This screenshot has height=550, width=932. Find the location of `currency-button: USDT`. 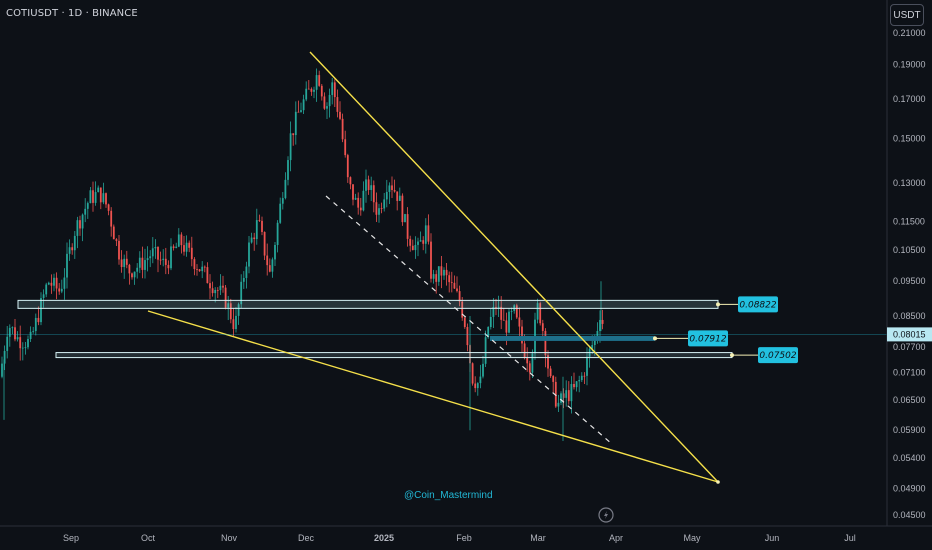

currency-button: USDT is located at coordinates (907, 15).